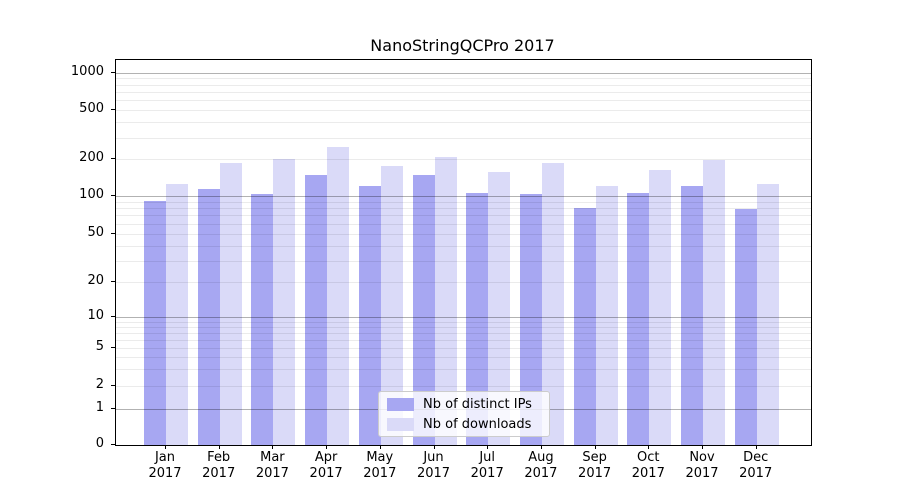 The height and width of the screenshot is (500, 900). I want to click on x-tick-mark-dec, so click(756, 447).